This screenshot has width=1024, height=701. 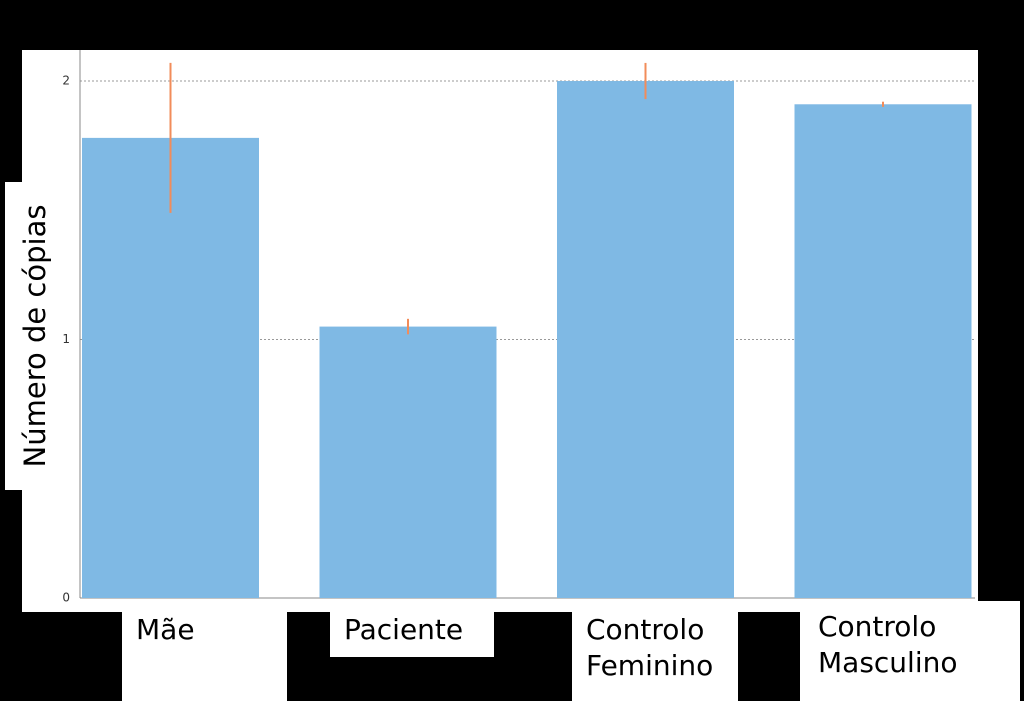 I want to click on y-label-box, so click(x=30, y=336).